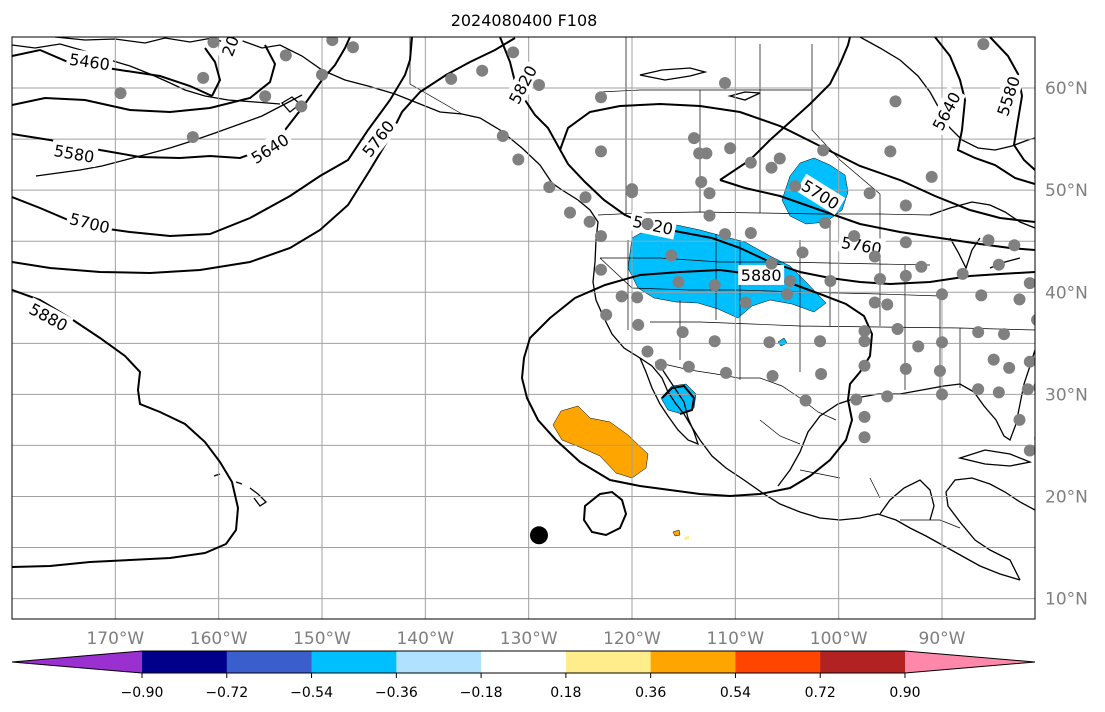 The image size is (1105, 712). I want to click on longitude-tick-label: 130°W, so click(529, 639).